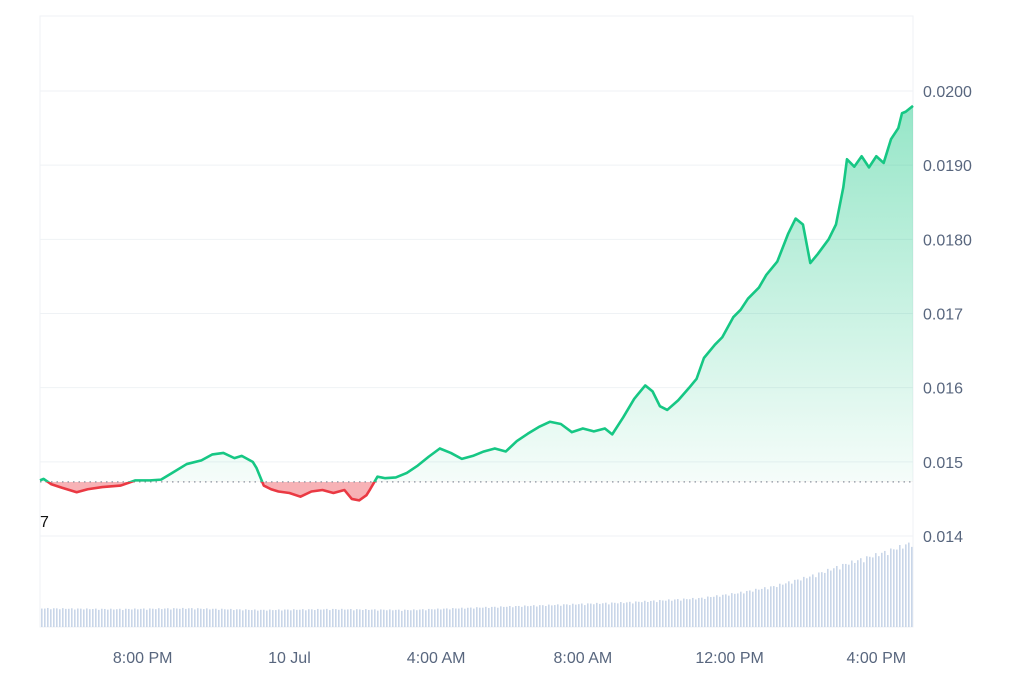 The height and width of the screenshot is (683, 1024). Describe the element at coordinates (943, 537) in the screenshot. I see `y-tick-label: 0.014` at that location.